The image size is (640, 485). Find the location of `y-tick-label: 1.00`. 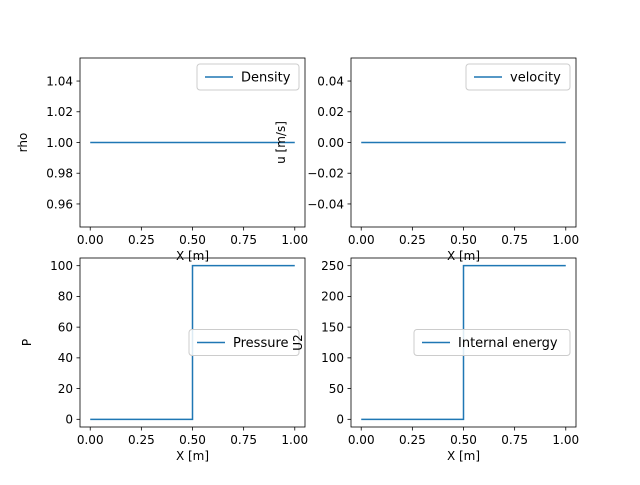

y-tick-label: 1.00 is located at coordinates (59, 143).